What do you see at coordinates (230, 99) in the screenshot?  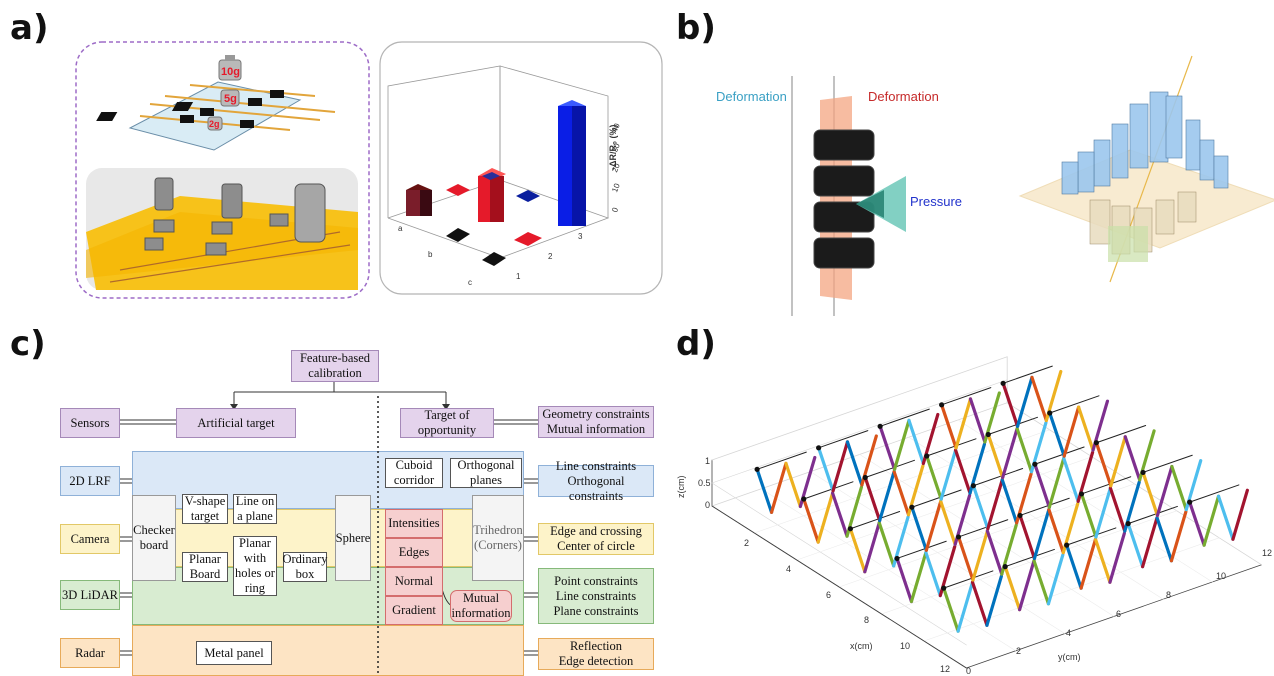 I see `weight-5g-label: 5g` at bounding box center [230, 99].